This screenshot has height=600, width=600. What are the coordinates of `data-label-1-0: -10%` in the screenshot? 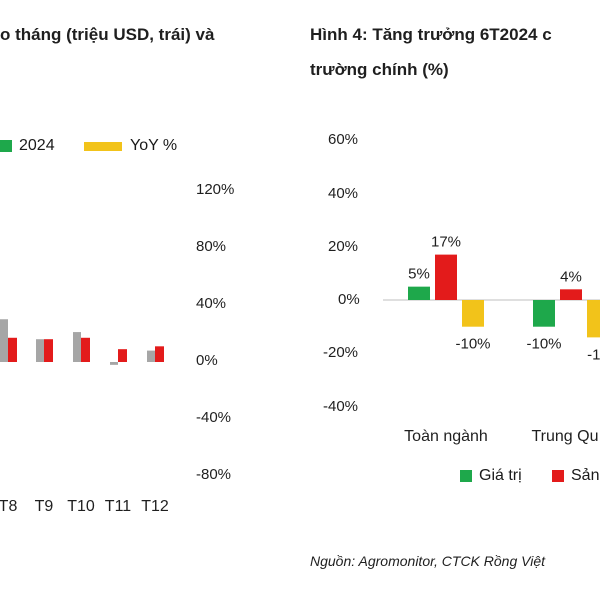 It's located at (543, 344).